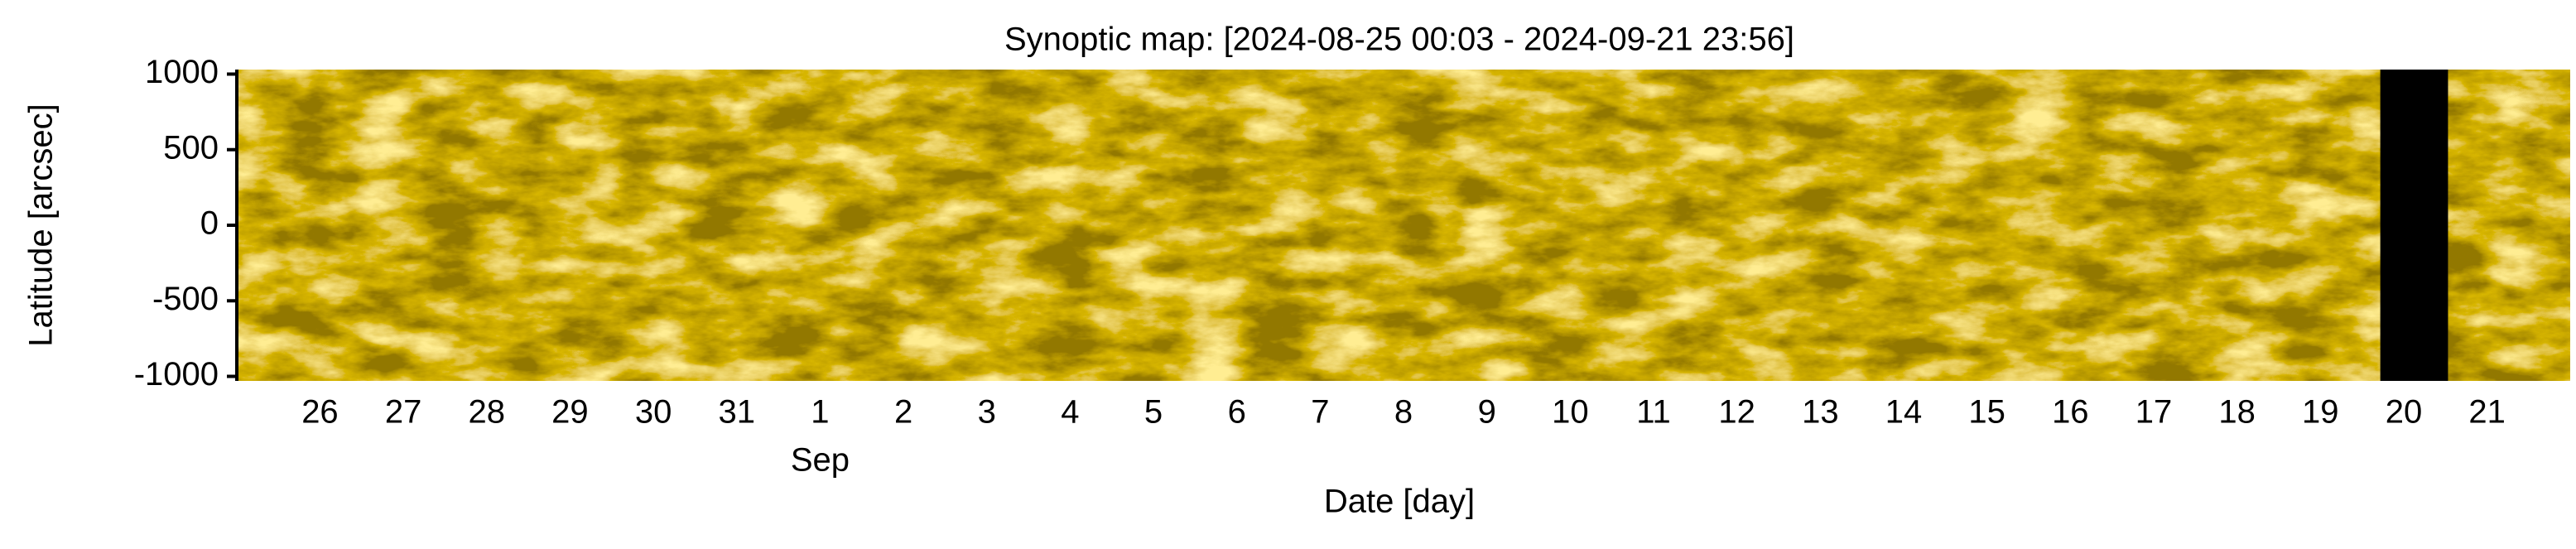 Image resolution: width=2576 pixels, height=549 pixels. What do you see at coordinates (2154, 412) in the screenshot?
I see `x-tick-label: 17` at bounding box center [2154, 412].